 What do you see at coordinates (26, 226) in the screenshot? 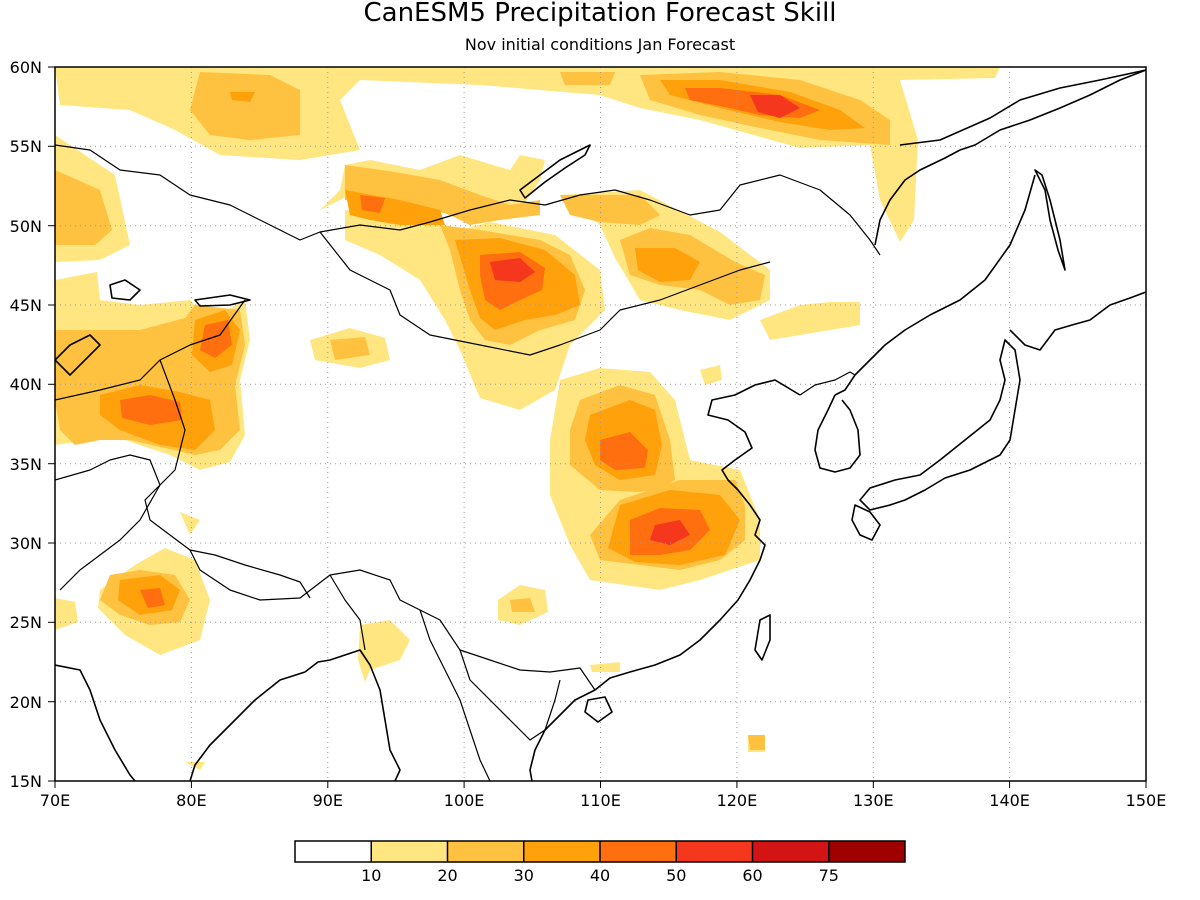
I see `y-tick-label: 50N` at bounding box center [26, 226].